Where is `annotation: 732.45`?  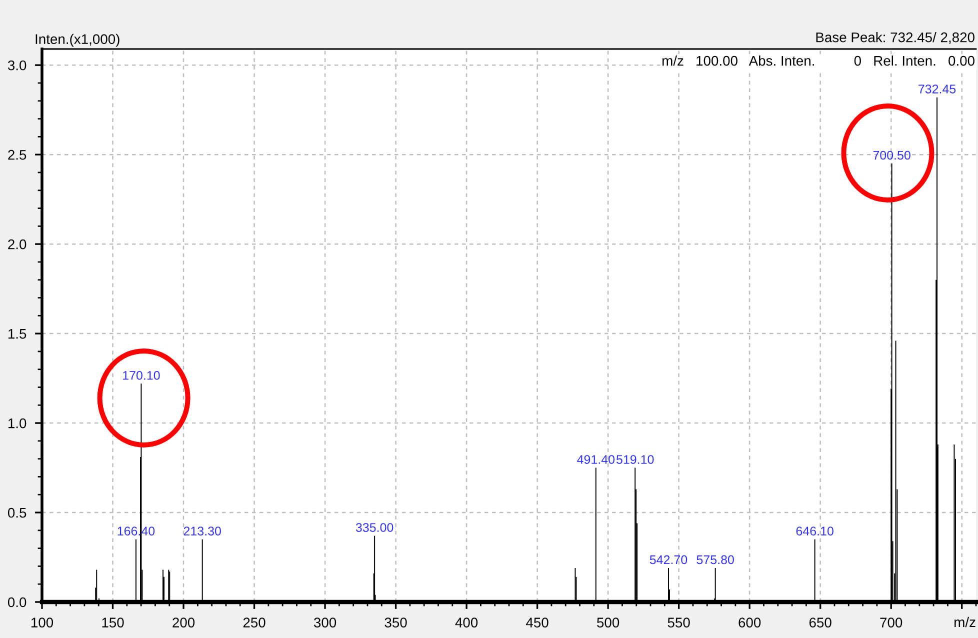
annotation: 732.45 is located at coordinates (937, 89).